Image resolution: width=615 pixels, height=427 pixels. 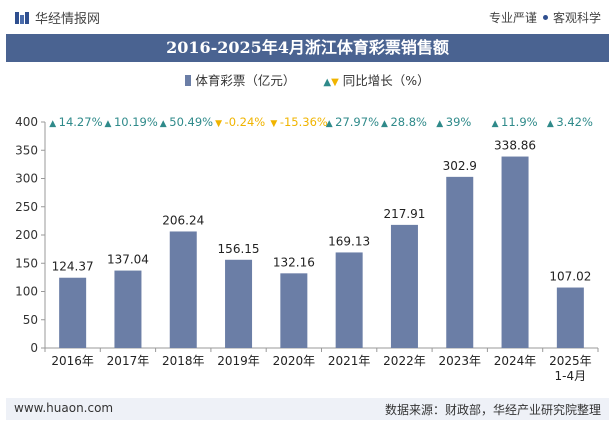 I want to click on brand-name: 华经情报网, so click(x=68, y=19).